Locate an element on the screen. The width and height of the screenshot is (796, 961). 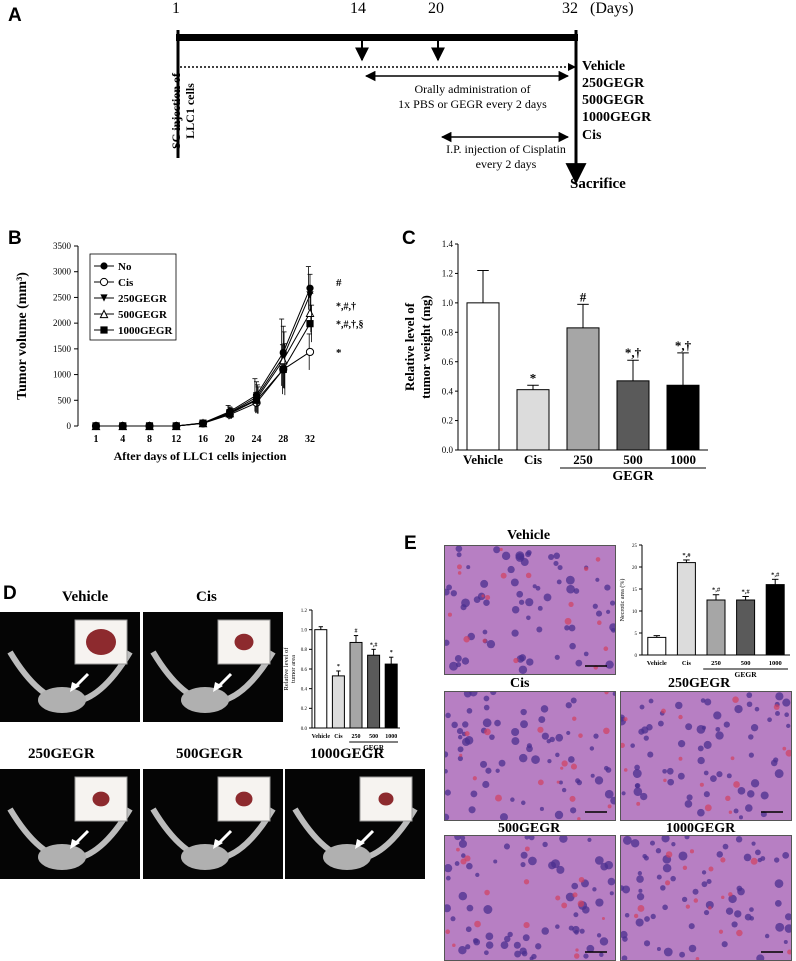
sacrifice-label: Sacrifice is located at coordinates (598, 184).